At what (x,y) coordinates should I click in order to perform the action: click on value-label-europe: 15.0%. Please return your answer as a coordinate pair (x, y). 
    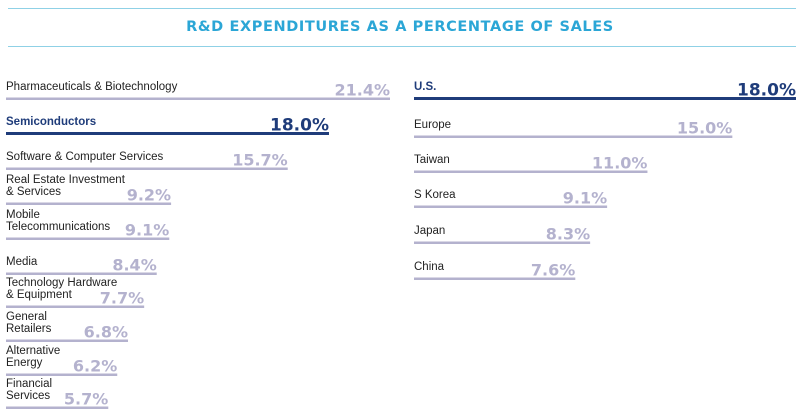
    Looking at the image, I should click on (705, 128).